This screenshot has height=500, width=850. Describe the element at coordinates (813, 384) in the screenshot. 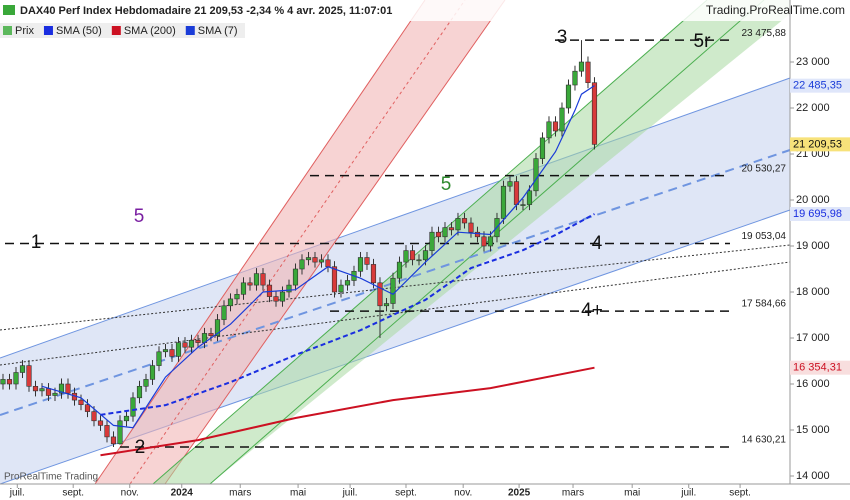

I see `y-tick-label: 16 000` at that location.